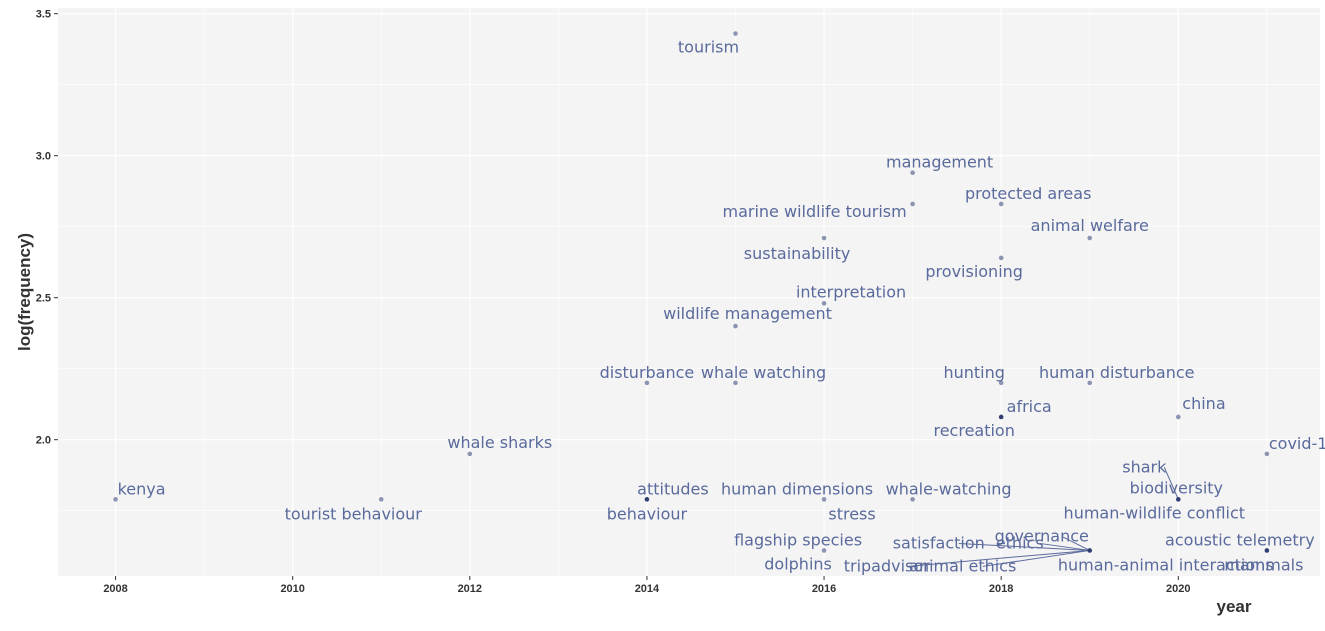  I want to click on x-tick-label: 2016, so click(824, 589).